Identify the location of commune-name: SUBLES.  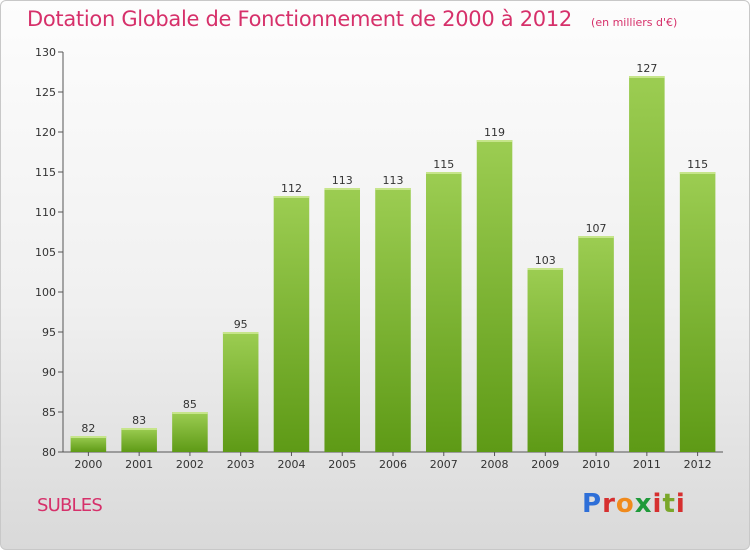
(70, 505).